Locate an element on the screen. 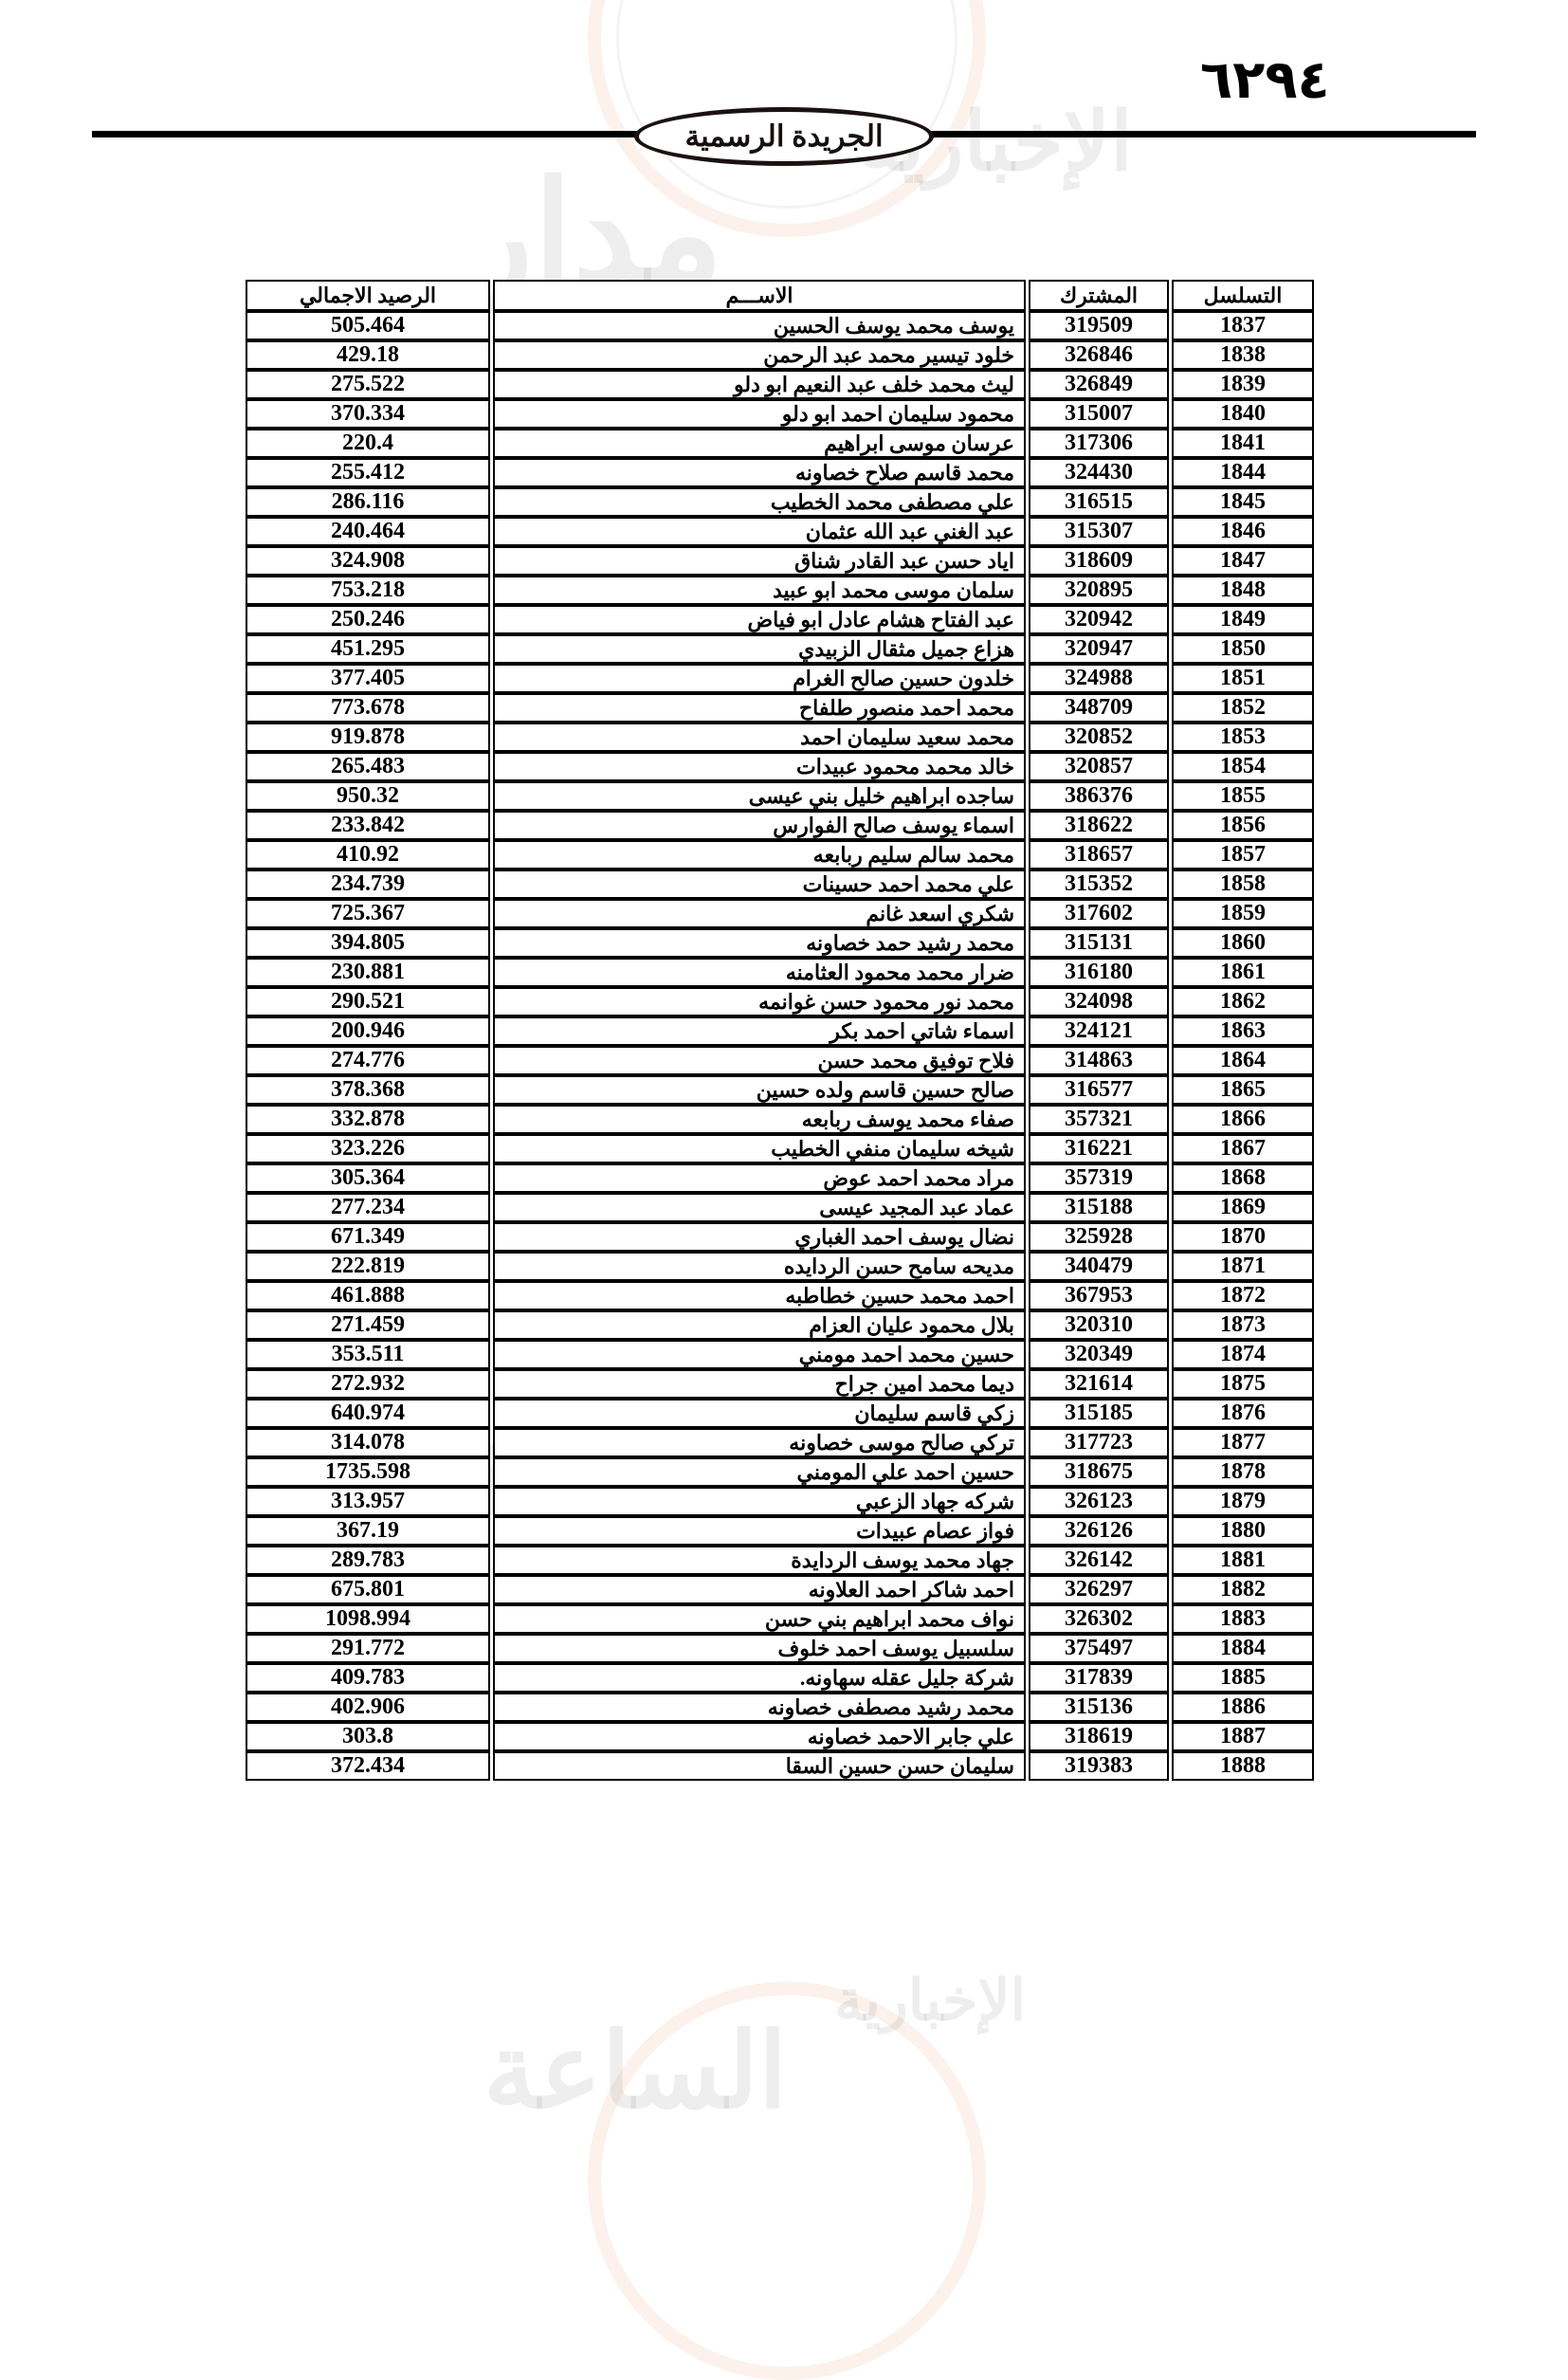  cell-subscriber: 326297 is located at coordinates (1099, 1590).